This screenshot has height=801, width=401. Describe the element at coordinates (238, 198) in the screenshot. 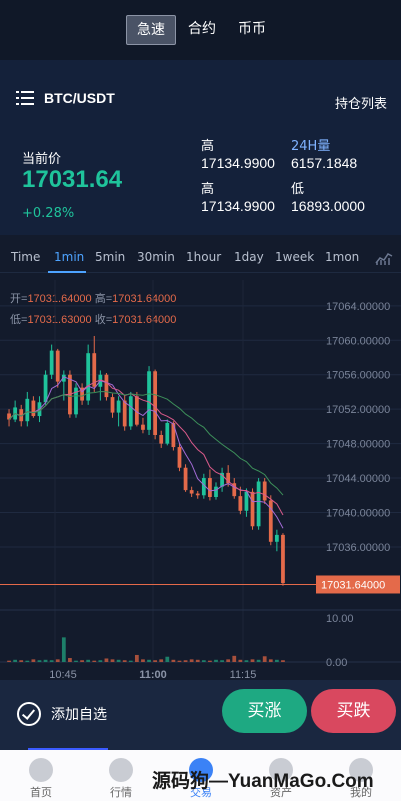

I see `stat-high-2: 高 17134.9900` at that location.